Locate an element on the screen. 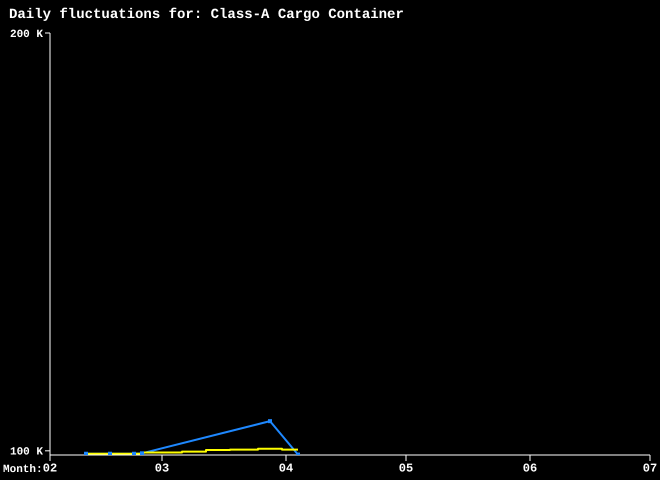 This screenshot has height=480, width=660. y-tick-label: 100 K is located at coordinates (27, 452).